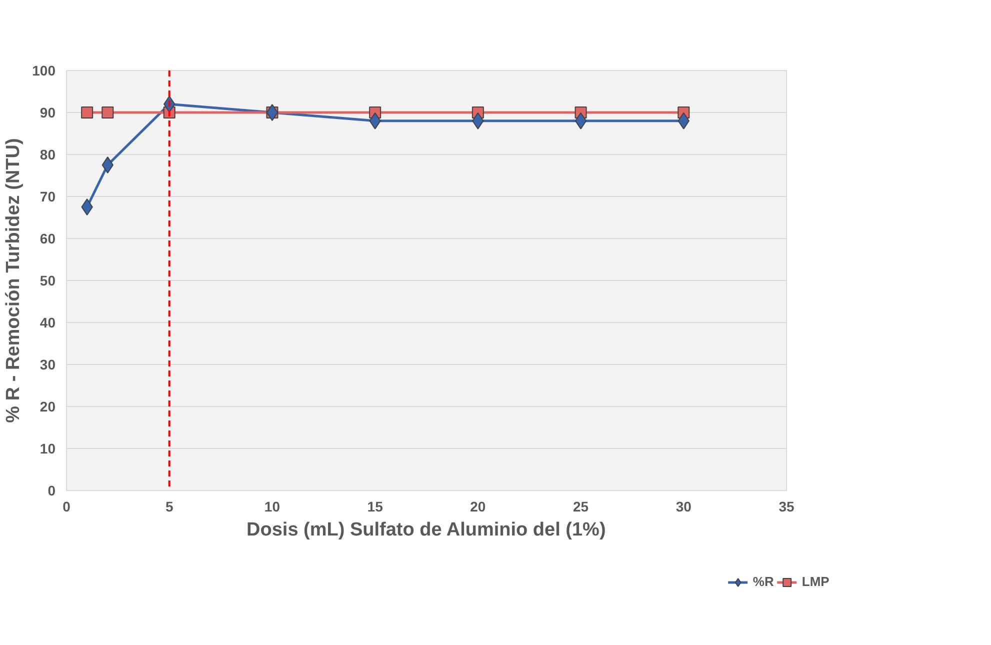 The width and height of the screenshot is (991, 645). What do you see at coordinates (48, 322) in the screenshot?
I see `y-tick-label: 40` at bounding box center [48, 322].